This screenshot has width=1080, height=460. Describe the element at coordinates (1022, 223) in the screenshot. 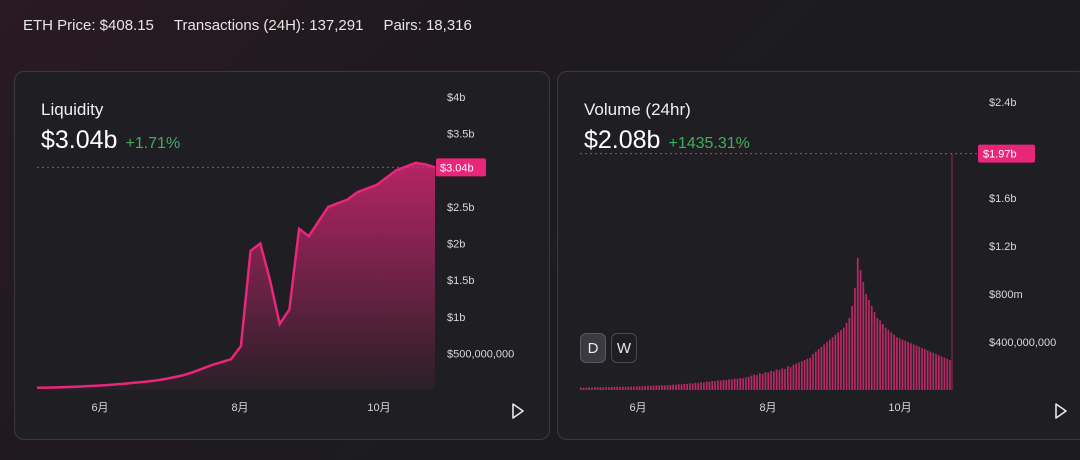

I see `volume-y-axis: $2.4b $1.6b $1.2b $800m $400,000,000` at that location.